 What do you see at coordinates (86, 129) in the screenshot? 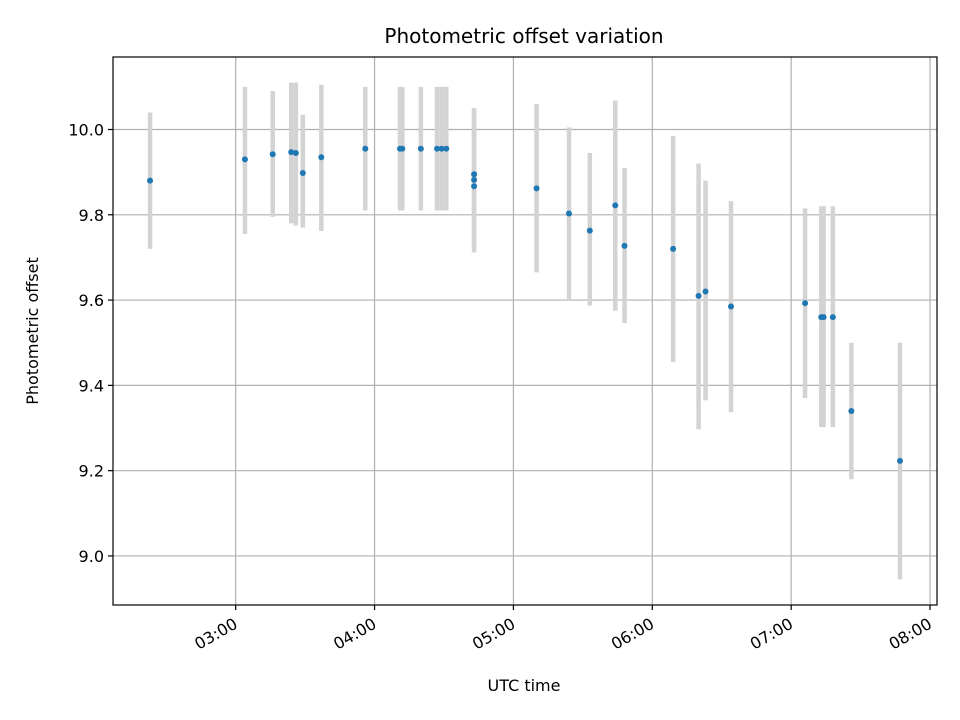
I see `y-tick-label: 10.0` at bounding box center [86, 129].